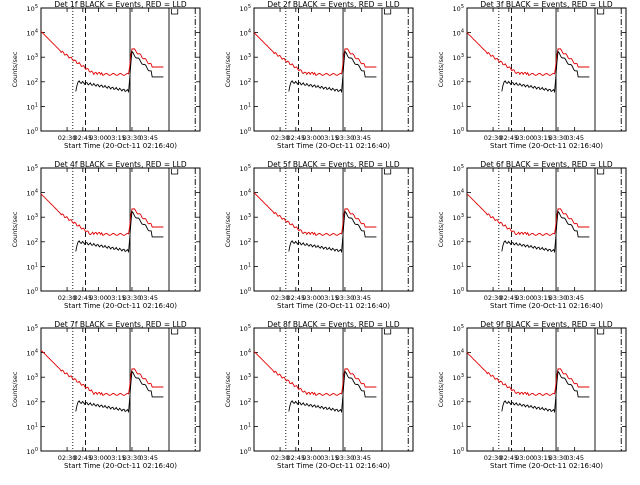 This screenshot has height=485, width=640. I want to click on panel-title: Det 6f BLACK = Events, RED = LLD, so click(546, 164).